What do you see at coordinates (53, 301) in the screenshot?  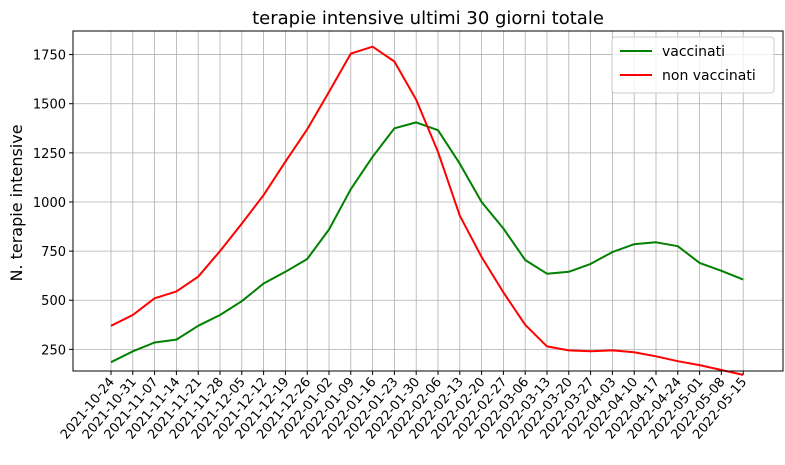 I see `y-tick-label: 500` at bounding box center [53, 301].